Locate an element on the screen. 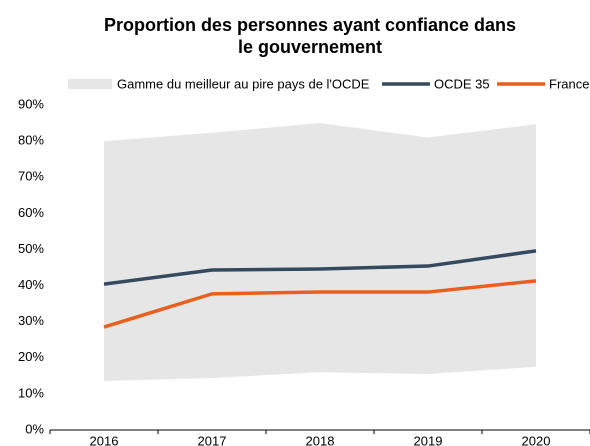 The image size is (590, 446). y-tick-label: 0% is located at coordinates (34, 428).